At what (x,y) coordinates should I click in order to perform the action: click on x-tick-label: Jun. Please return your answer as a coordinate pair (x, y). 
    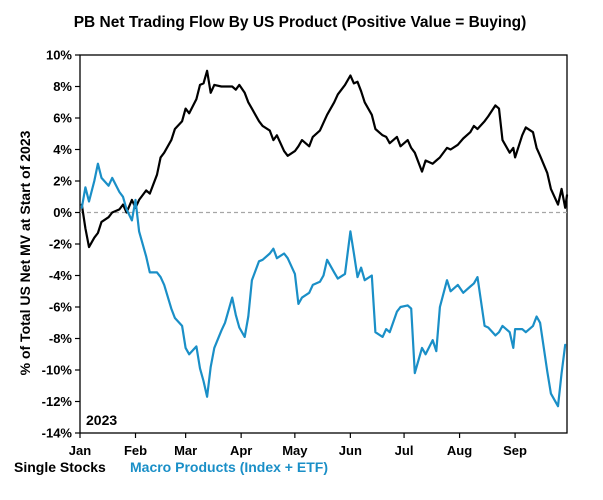
    Looking at the image, I should click on (350, 450).